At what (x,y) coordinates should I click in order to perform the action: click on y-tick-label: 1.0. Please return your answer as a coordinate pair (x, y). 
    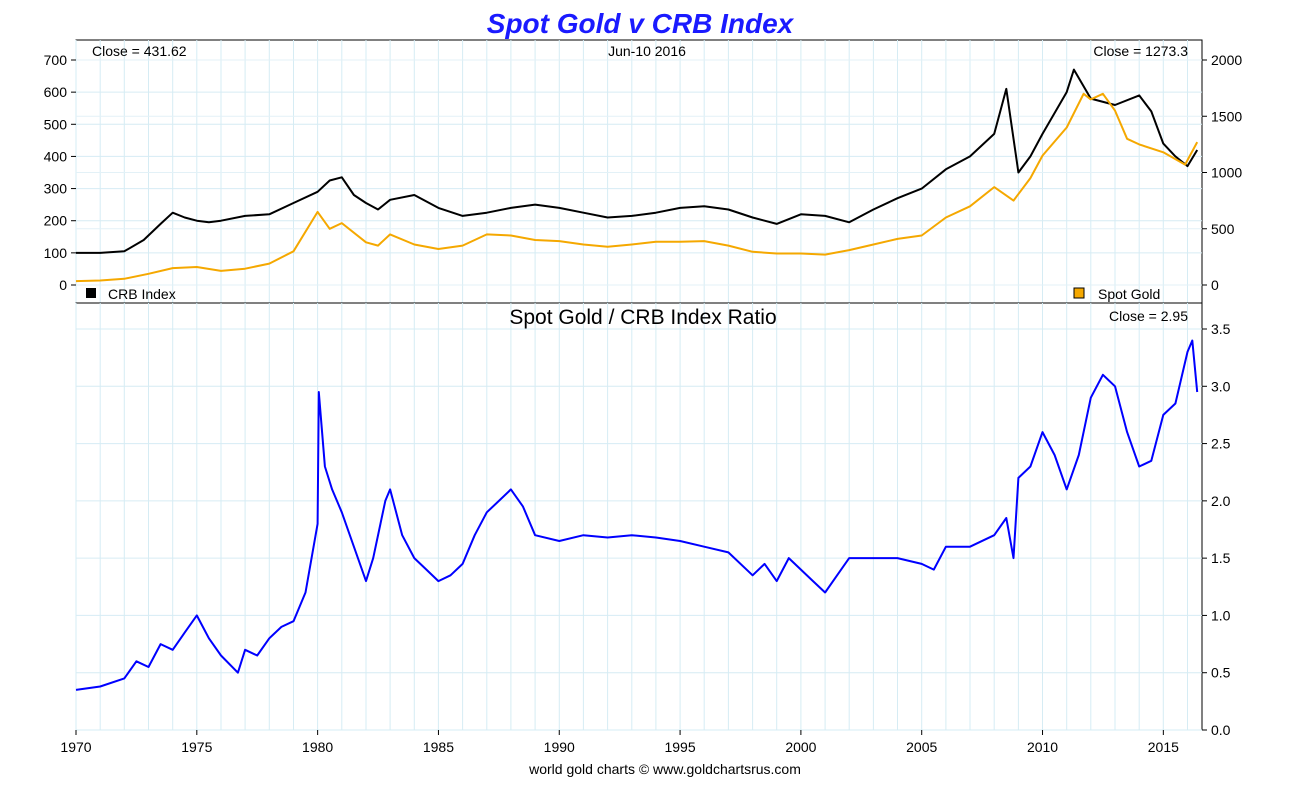
    Looking at the image, I should click on (1221, 615).